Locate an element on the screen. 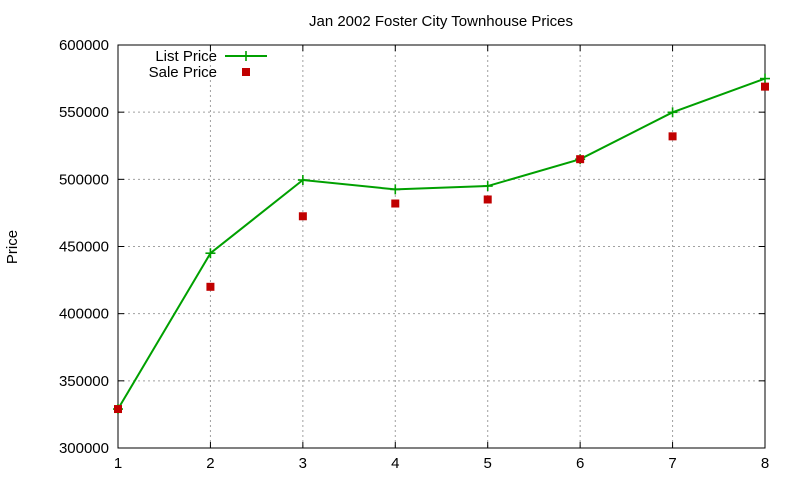 The image size is (800, 480). y-tick-label: 300000 is located at coordinates (84, 448).